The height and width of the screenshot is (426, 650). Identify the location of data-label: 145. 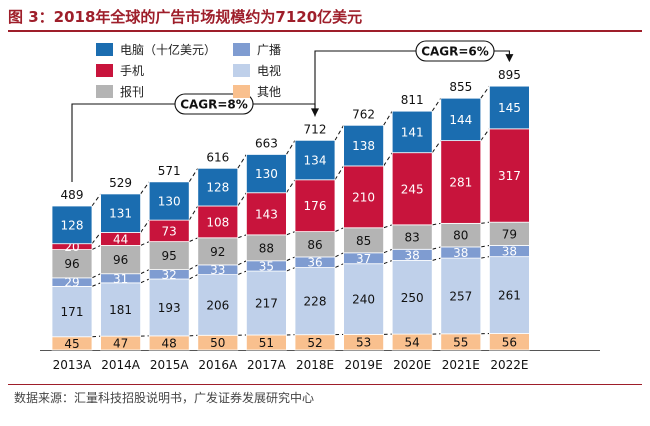
(509, 108).